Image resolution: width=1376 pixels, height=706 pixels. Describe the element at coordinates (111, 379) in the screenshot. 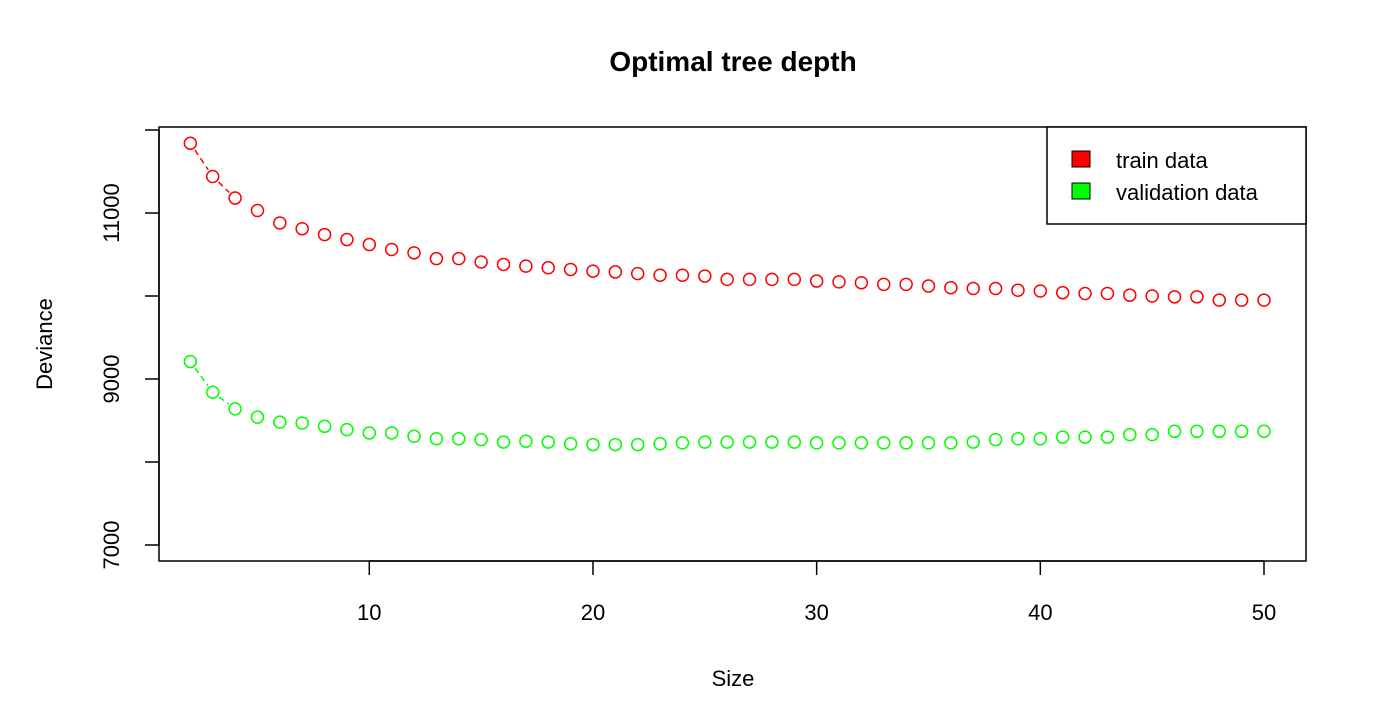

I see `y-tick-label: 9000` at that location.